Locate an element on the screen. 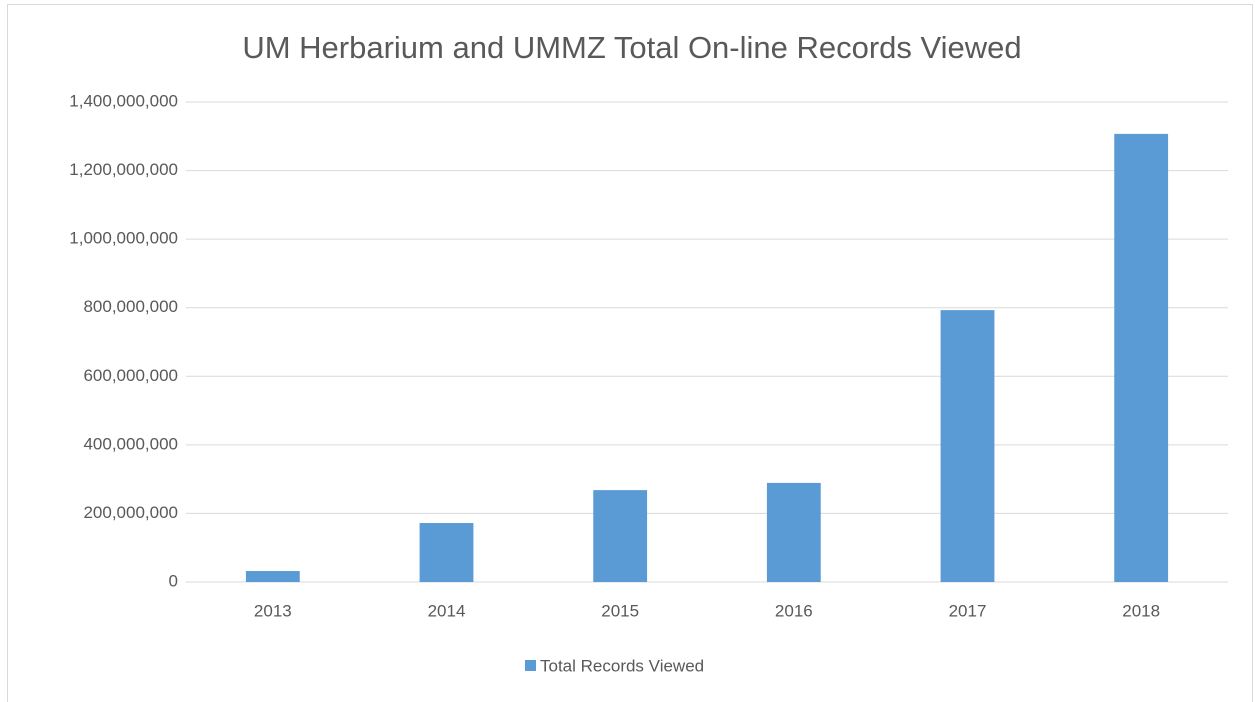  y-tick-label: 1,200,000,000 is located at coordinates (123, 169).